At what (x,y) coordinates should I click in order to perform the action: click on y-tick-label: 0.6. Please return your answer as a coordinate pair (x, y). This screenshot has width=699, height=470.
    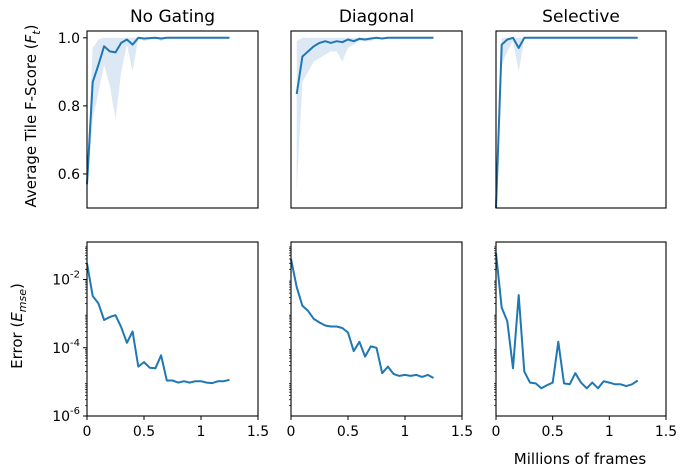
    Looking at the image, I should click on (69, 175).